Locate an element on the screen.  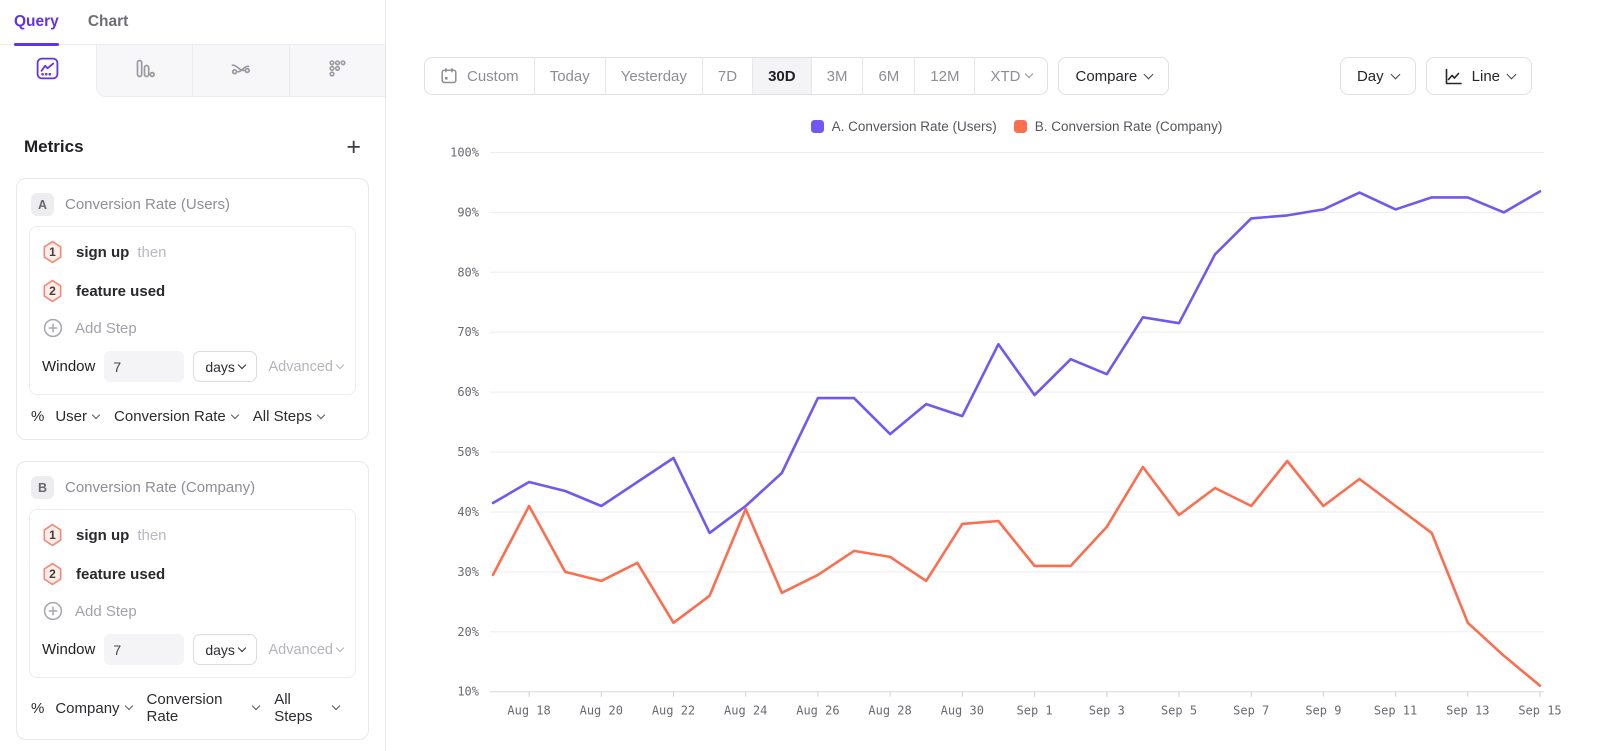
date-range-3m: 3M is located at coordinates (836, 76).